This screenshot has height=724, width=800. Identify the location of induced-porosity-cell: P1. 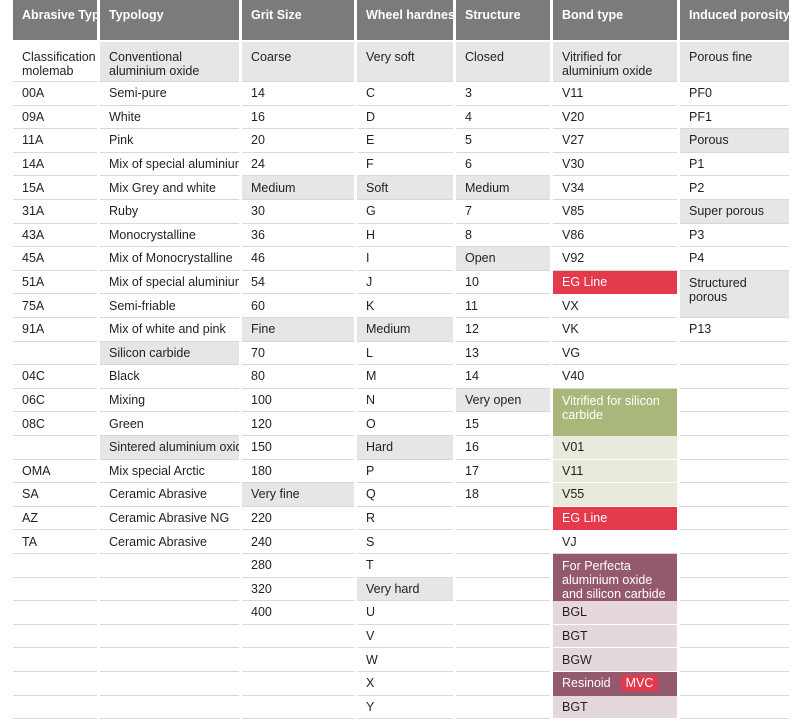
(734, 165).